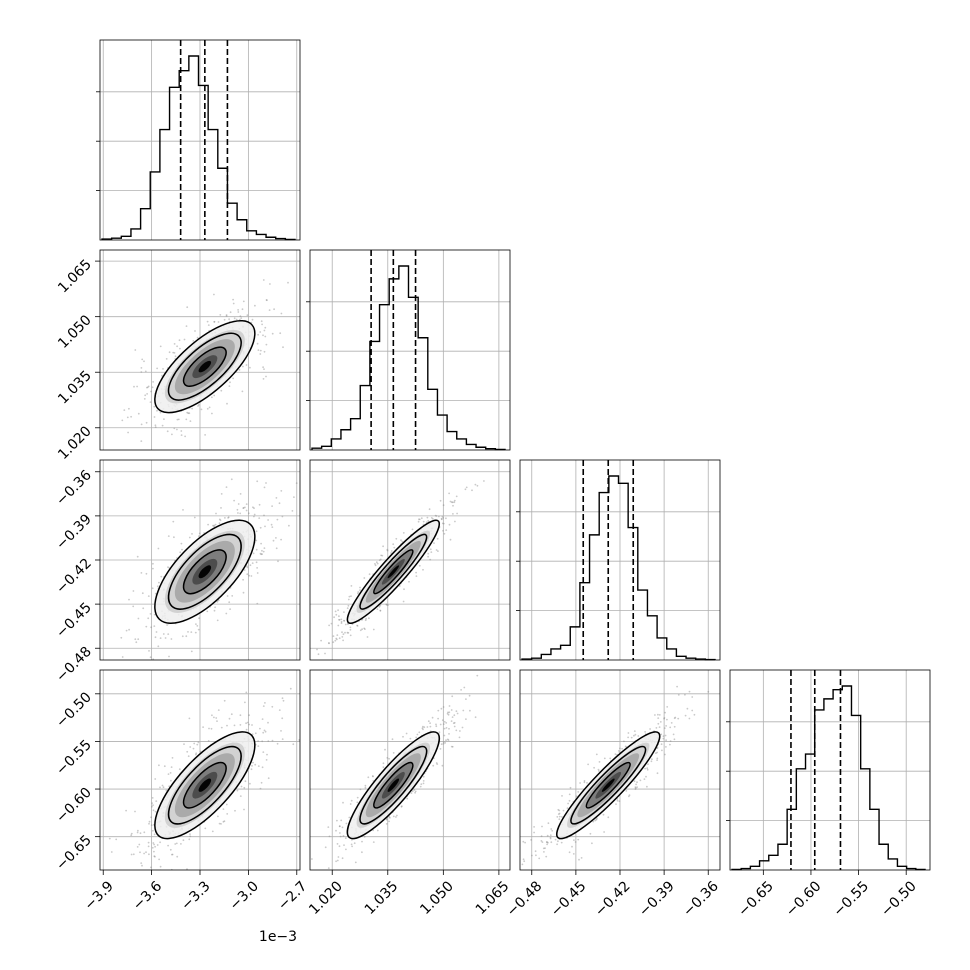 Image resolution: width=970 pixels, height=970 pixels. What do you see at coordinates (393, 785) in the screenshot?
I see `contour-line` at bounding box center [393, 785].